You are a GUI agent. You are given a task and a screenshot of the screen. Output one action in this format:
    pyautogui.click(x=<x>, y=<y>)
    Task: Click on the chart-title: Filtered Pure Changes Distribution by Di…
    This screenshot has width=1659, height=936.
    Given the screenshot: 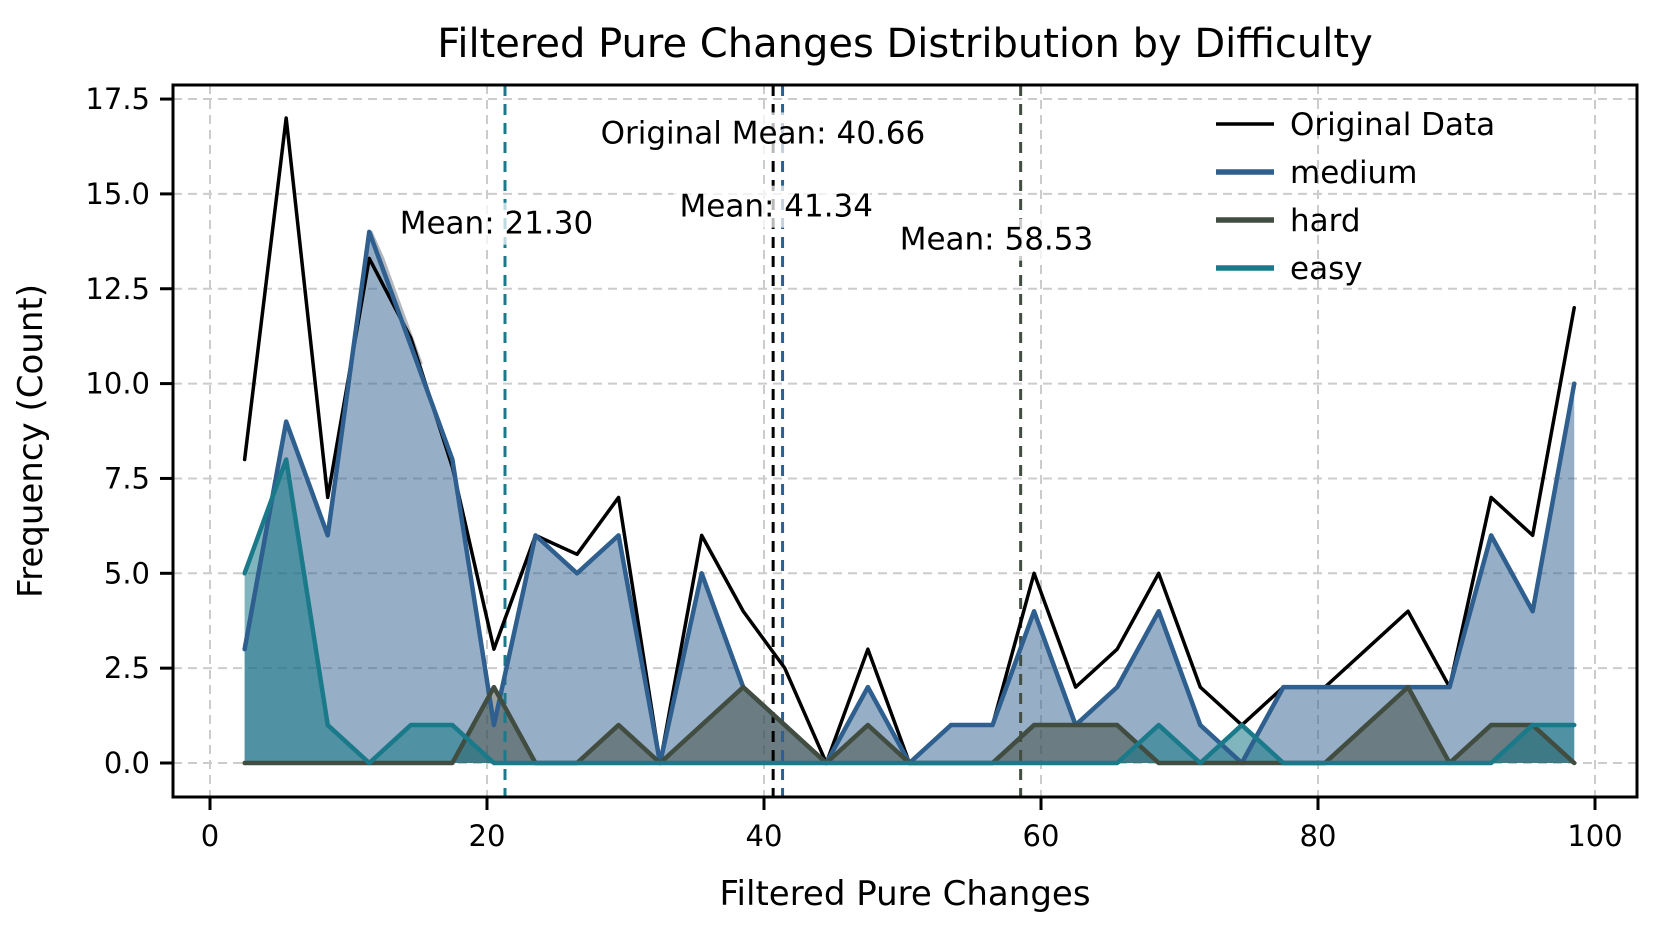 What is the action you would take?
    pyautogui.click(x=905, y=44)
    